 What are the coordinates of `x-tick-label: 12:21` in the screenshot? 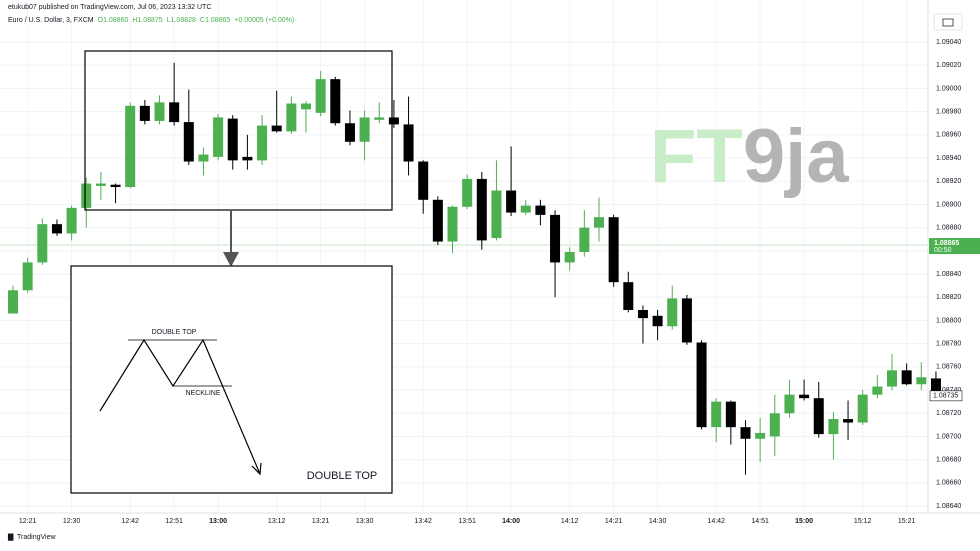 It's located at (28, 521).